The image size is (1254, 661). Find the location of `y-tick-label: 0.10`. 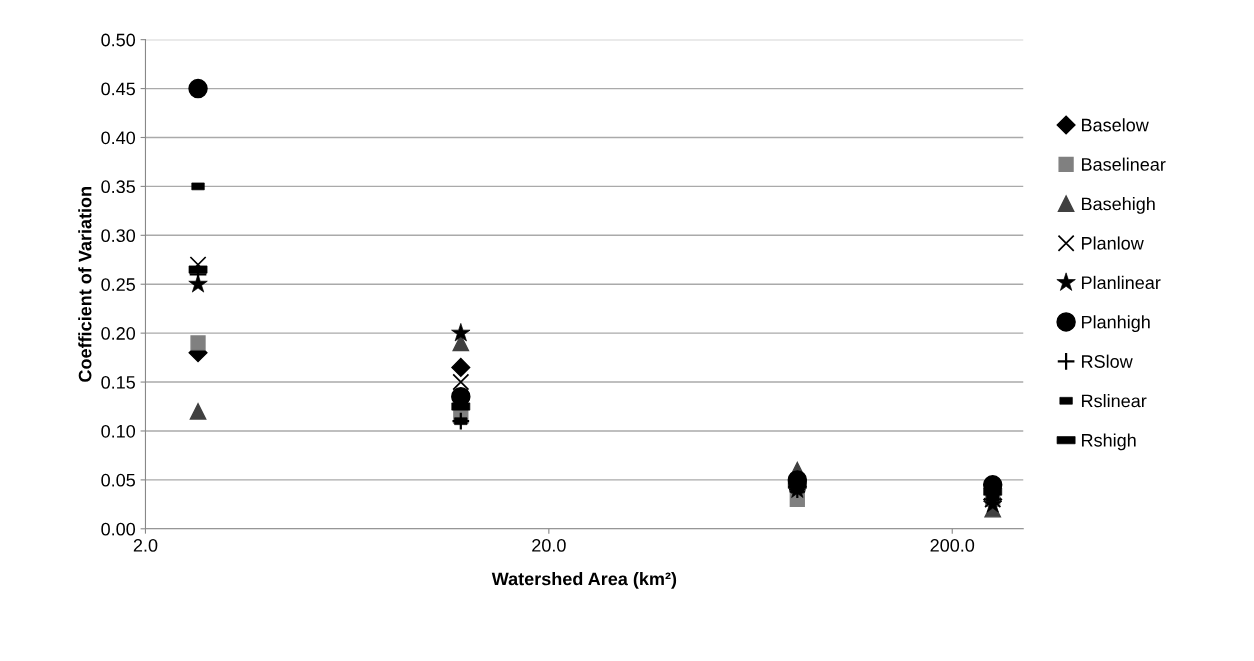

y-tick-label: 0.10 is located at coordinates (118, 431).